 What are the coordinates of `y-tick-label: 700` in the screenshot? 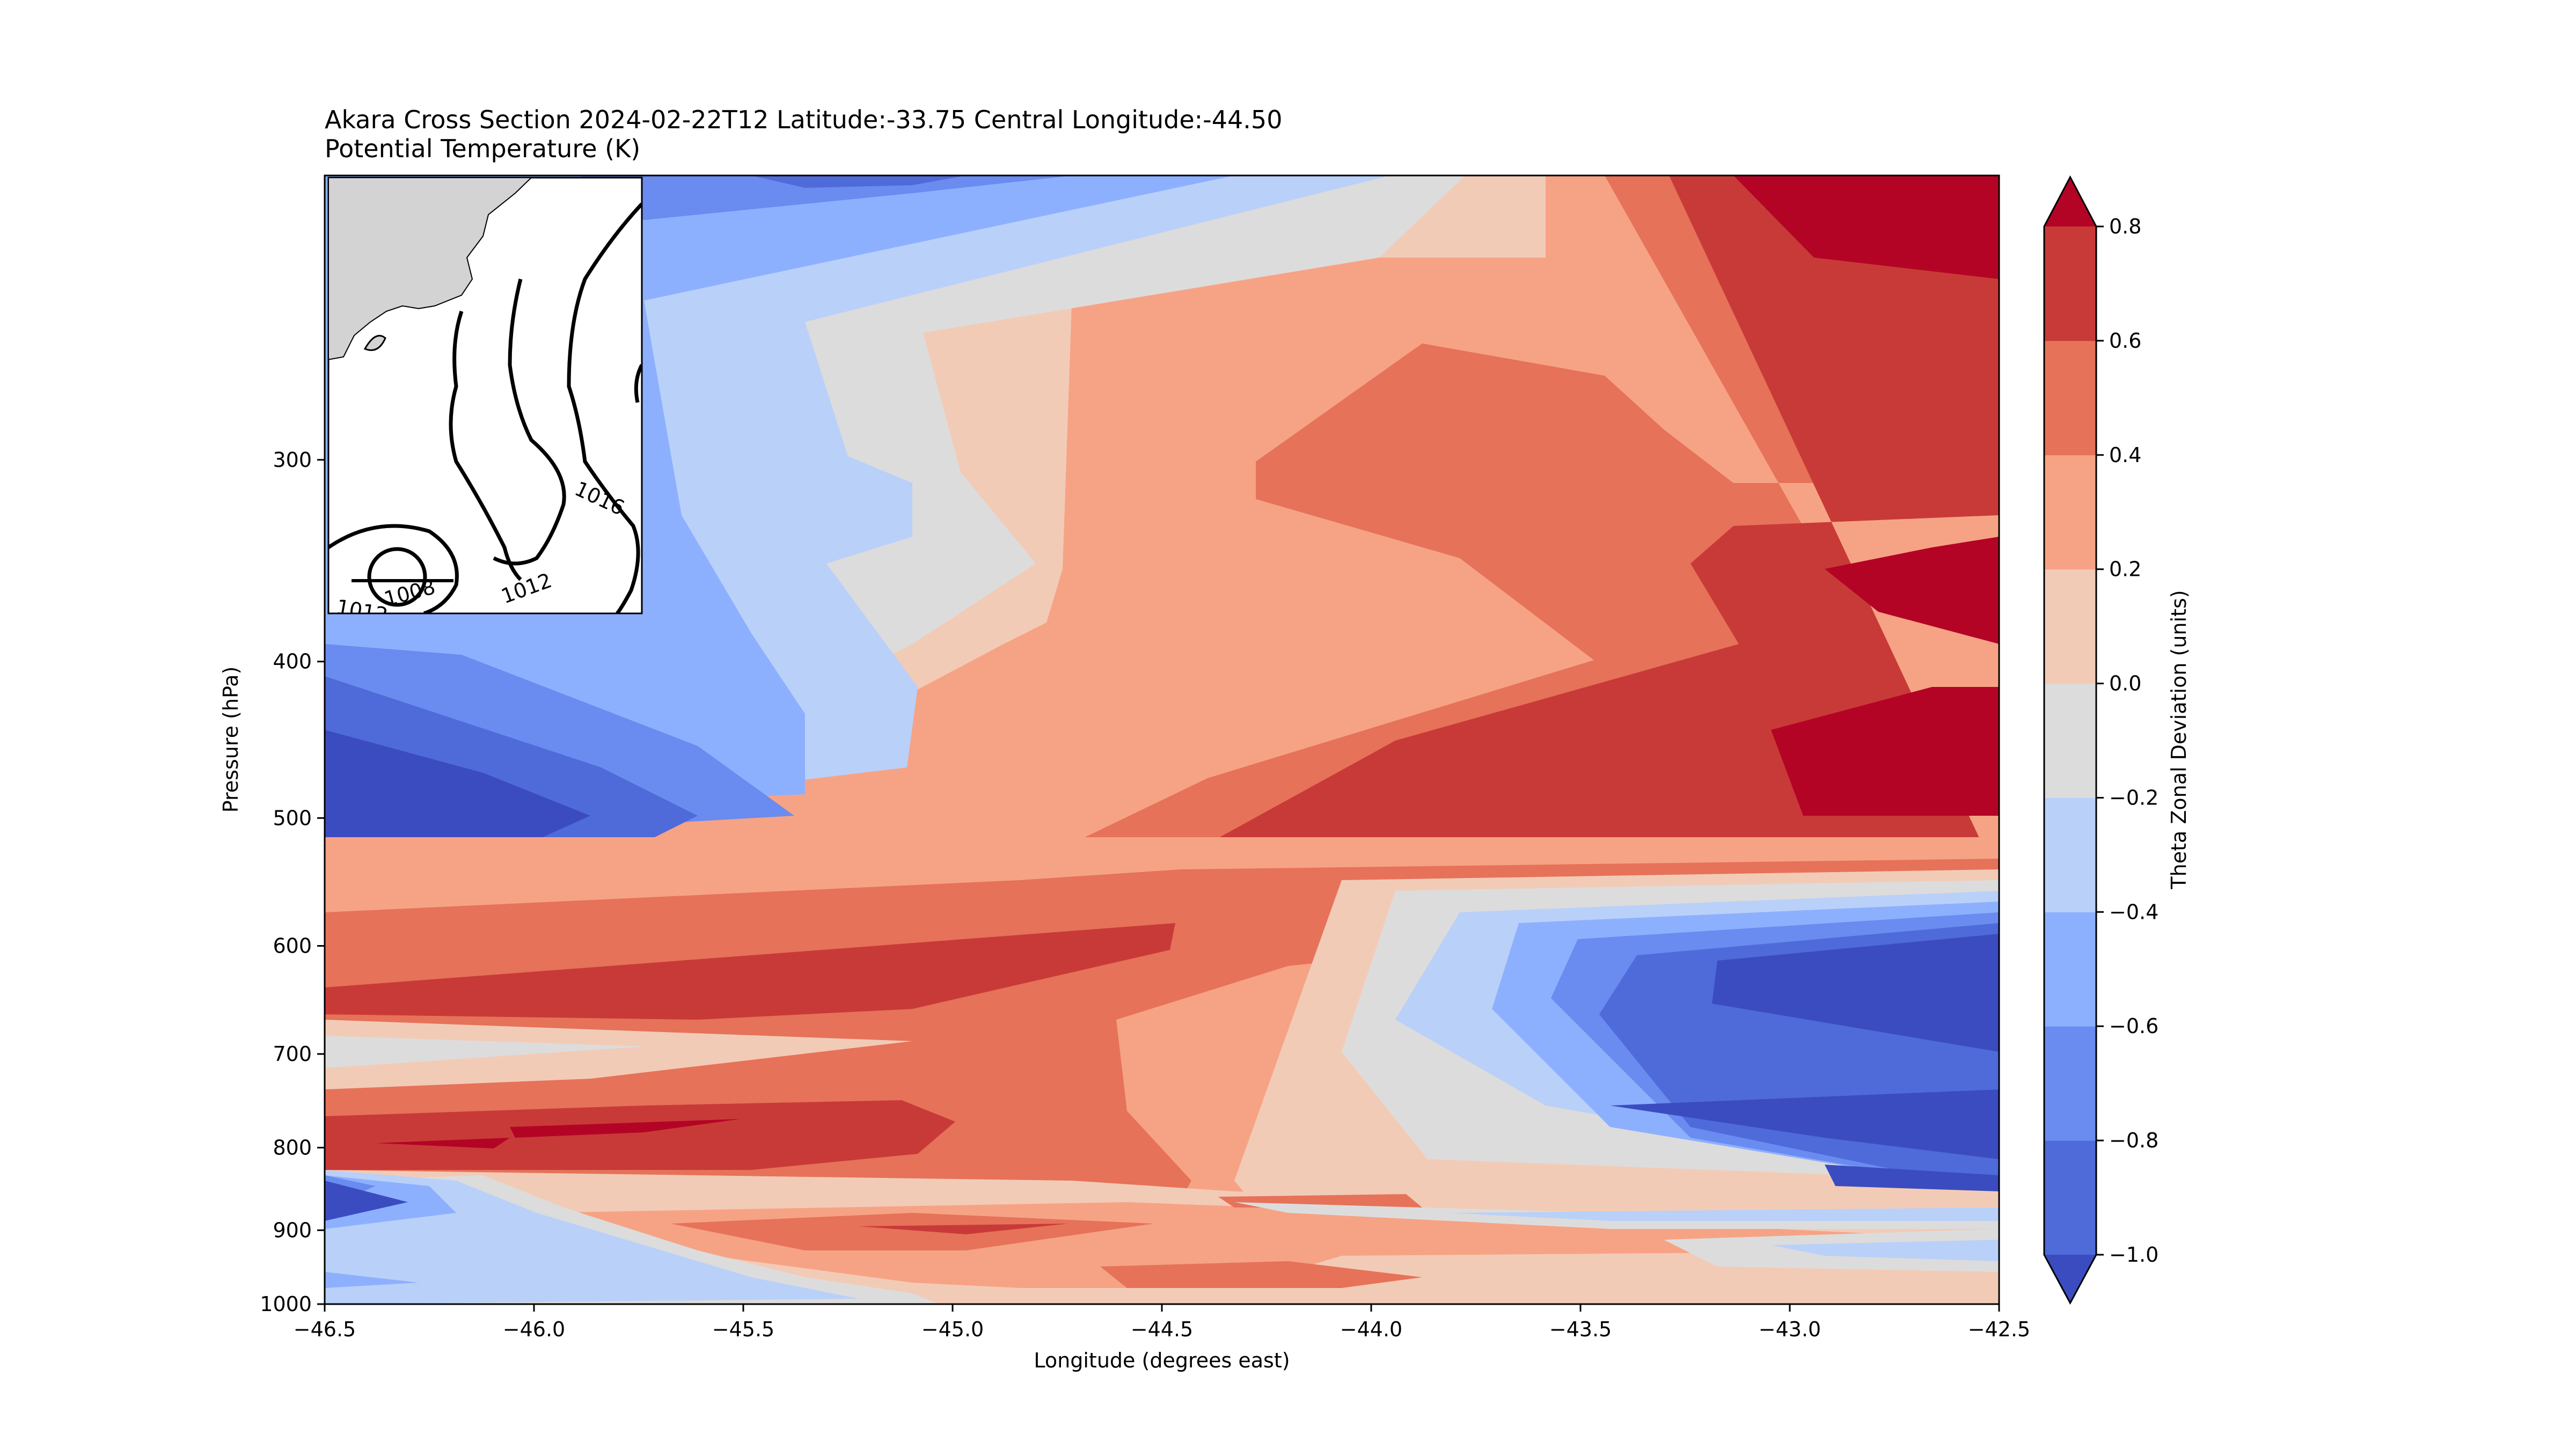 It's located at (292, 1054).